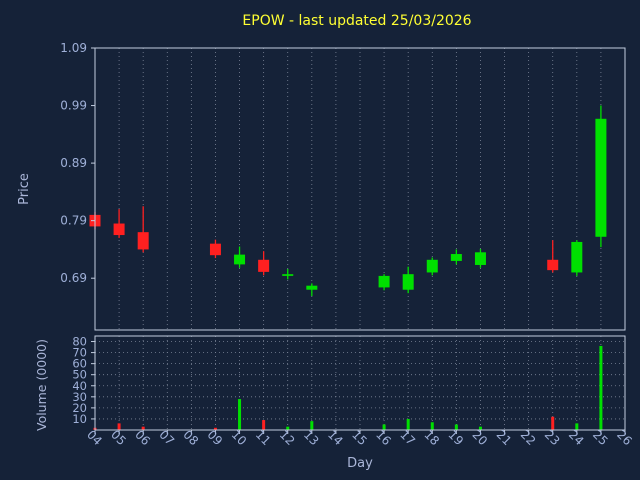 The height and width of the screenshot is (480, 640). What do you see at coordinates (73, 48) in the screenshot?
I see `price-tick-label: 1.09` at bounding box center [73, 48].